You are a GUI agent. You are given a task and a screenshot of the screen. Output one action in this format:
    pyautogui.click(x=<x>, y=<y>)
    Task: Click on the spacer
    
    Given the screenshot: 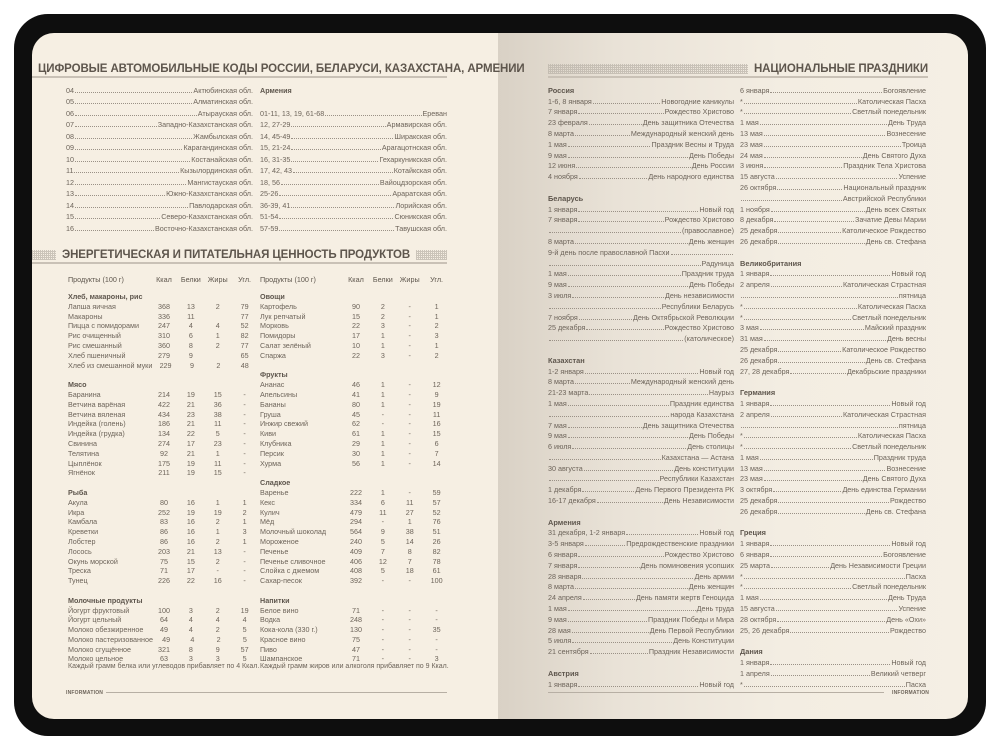 What is the action you would take?
    pyautogui.click(x=833, y=521)
    